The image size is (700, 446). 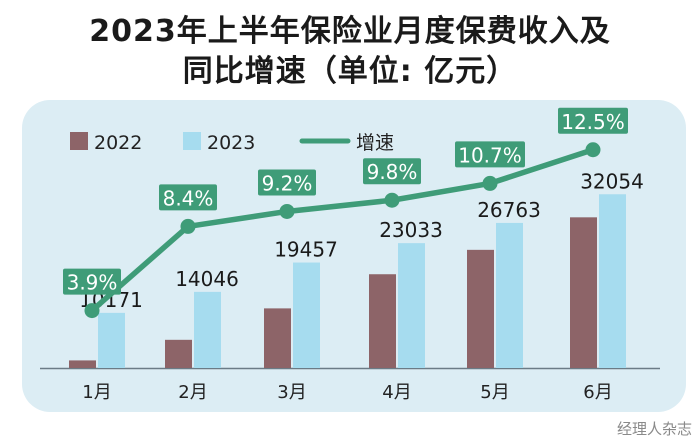 I want to click on legend-label-2023: 2023, so click(x=231, y=143).